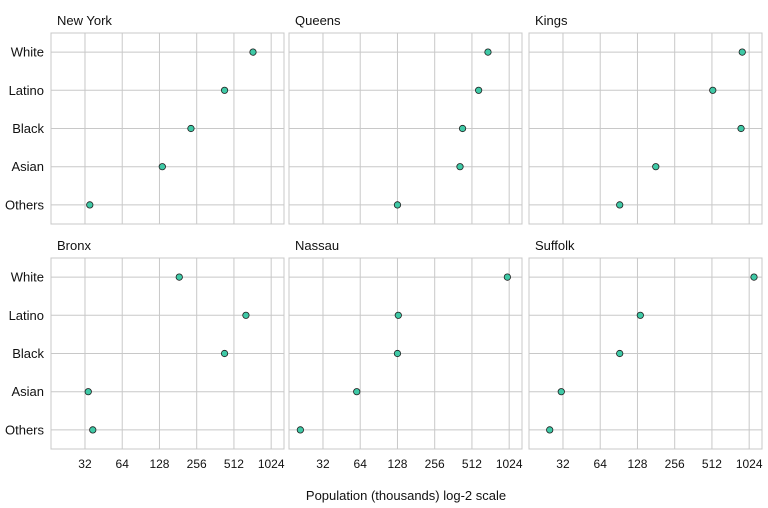 The image size is (768, 508). What do you see at coordinates (551, 20) in the screenshot?
I see `panel-title: Kings` at bounding box center [551, 20].